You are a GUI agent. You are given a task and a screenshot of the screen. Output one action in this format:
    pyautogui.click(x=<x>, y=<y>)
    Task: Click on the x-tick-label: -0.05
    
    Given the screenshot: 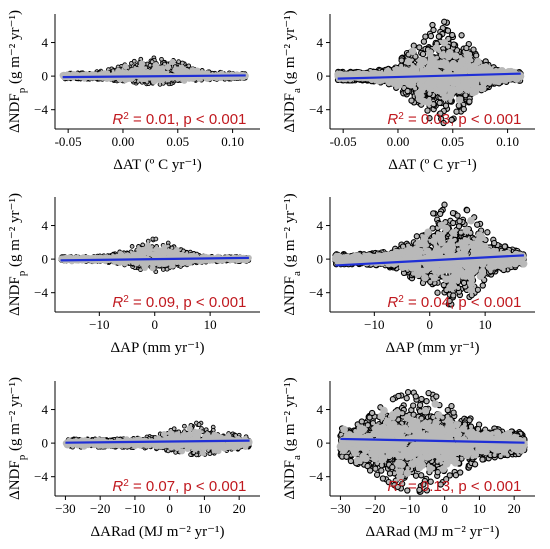 What is the action you would take?
    pyautogui.click(x=68, y=141)
    